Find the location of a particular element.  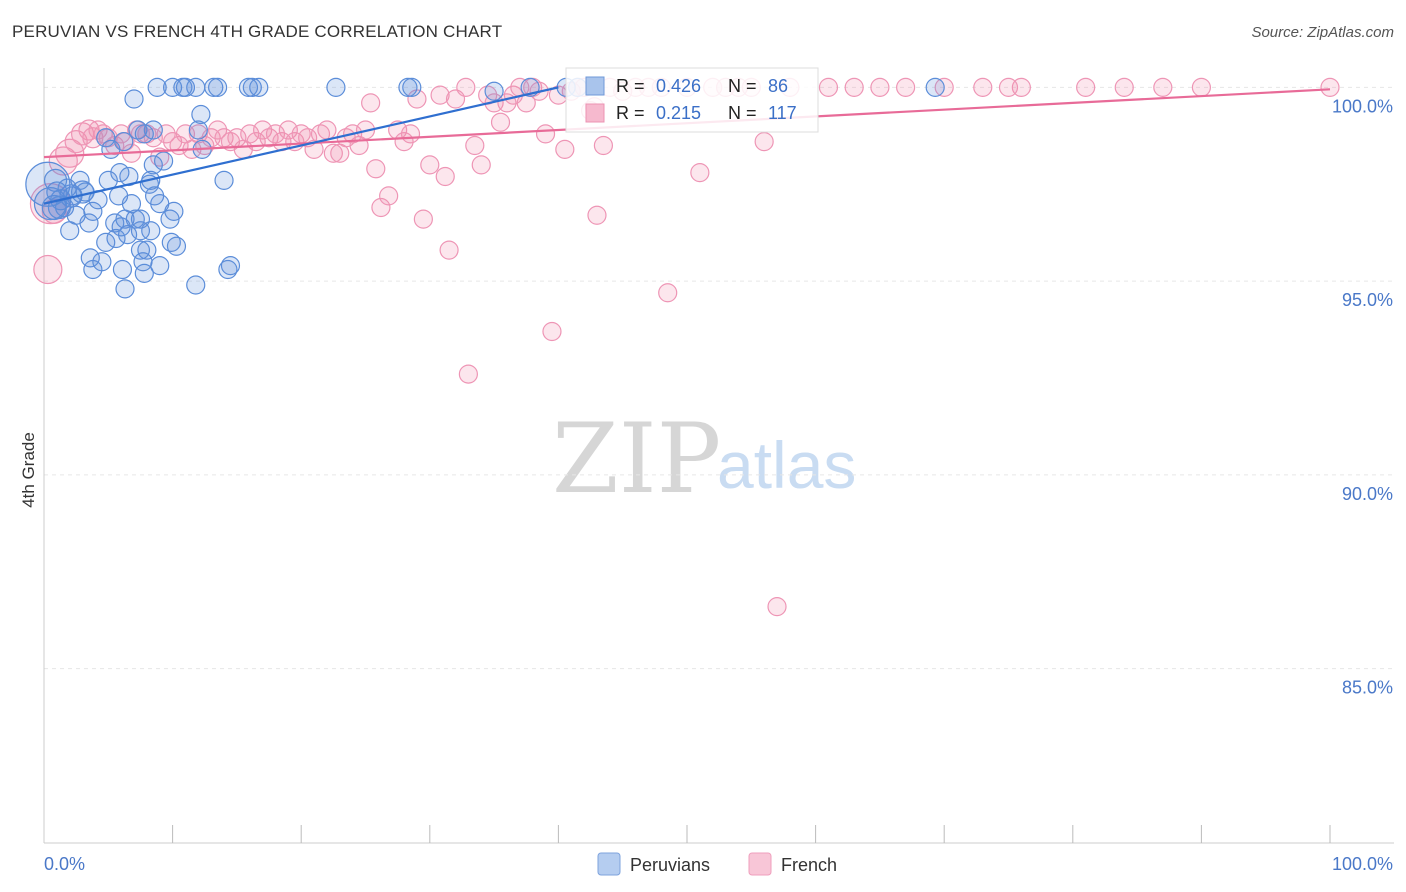

bottom-legend: Peruvians French is located at coordinates (717, 864).